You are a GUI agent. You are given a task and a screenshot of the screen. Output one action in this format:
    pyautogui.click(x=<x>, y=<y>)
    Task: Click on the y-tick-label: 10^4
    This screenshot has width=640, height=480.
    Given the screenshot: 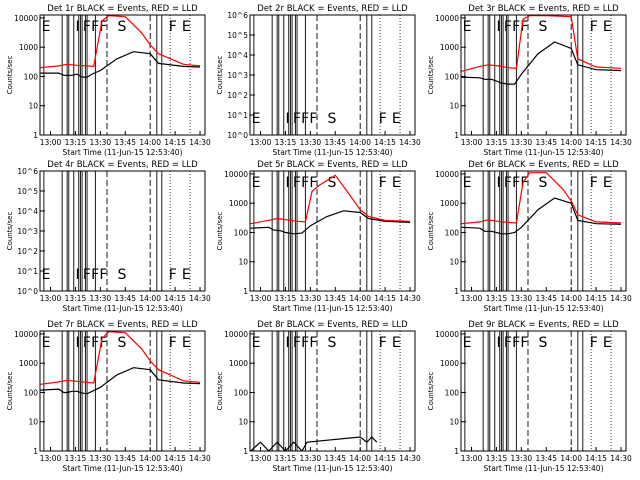 What is the action you would take?
    pyautogui.click(x=237, y=55)
    